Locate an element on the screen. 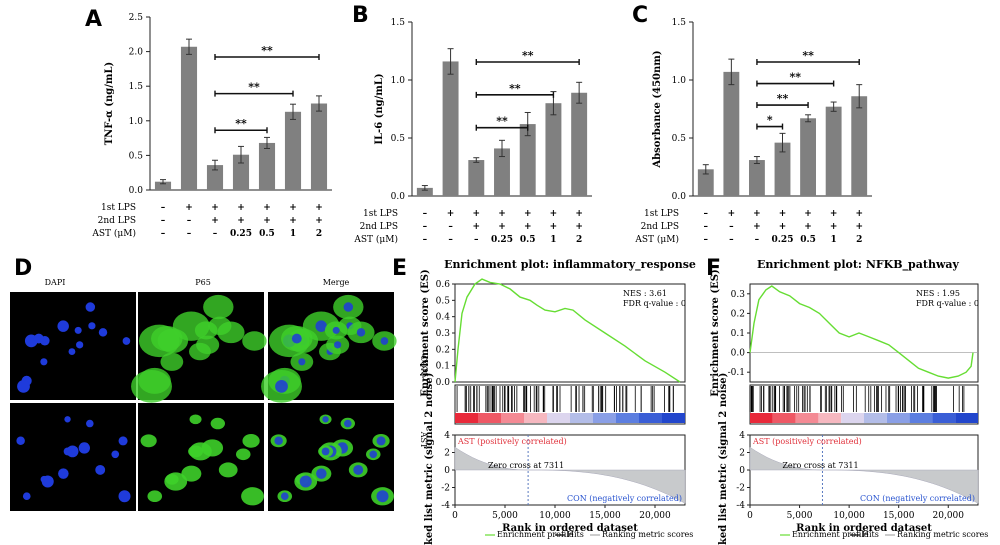 This screenshot has height=545, width=1000. metric-tick-label: 2 is located at coordinates (447, 454).